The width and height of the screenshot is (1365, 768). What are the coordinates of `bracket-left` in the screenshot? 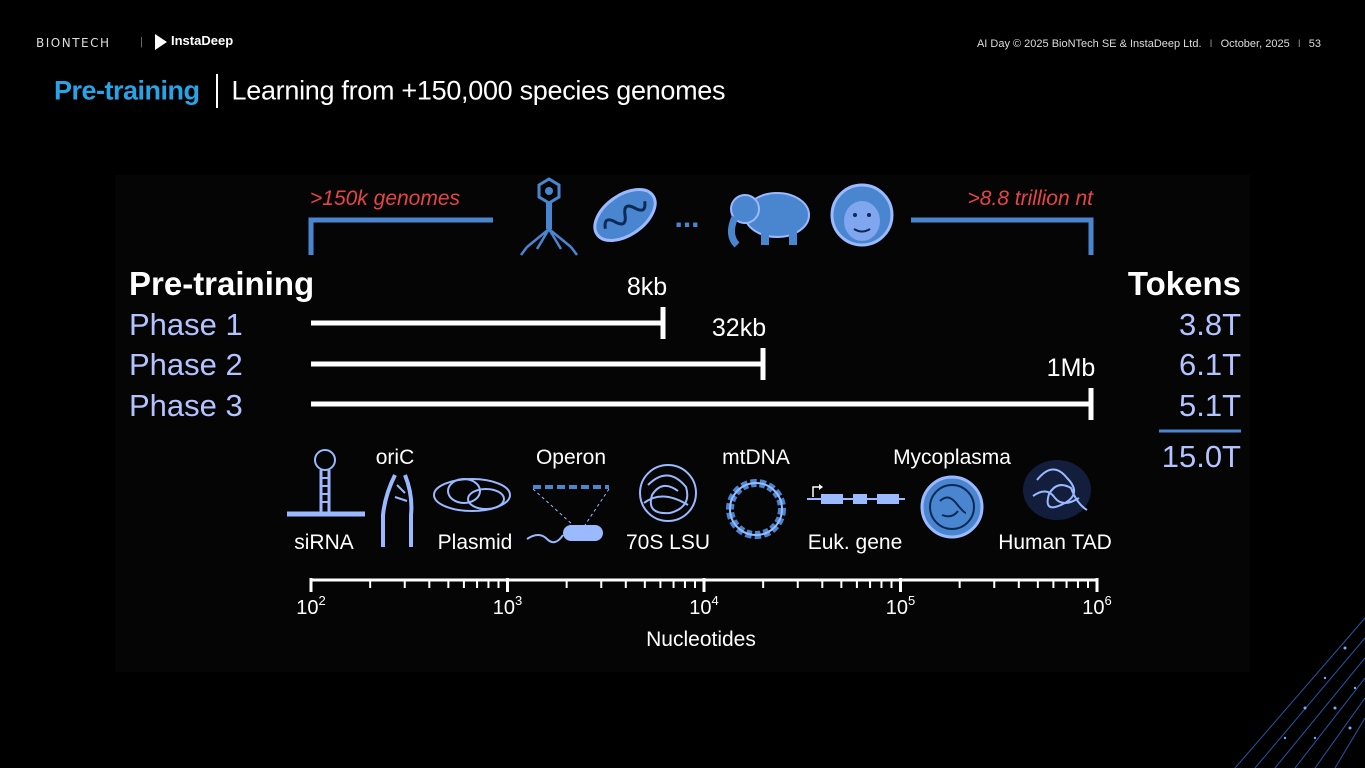 It's located at (400, 236).